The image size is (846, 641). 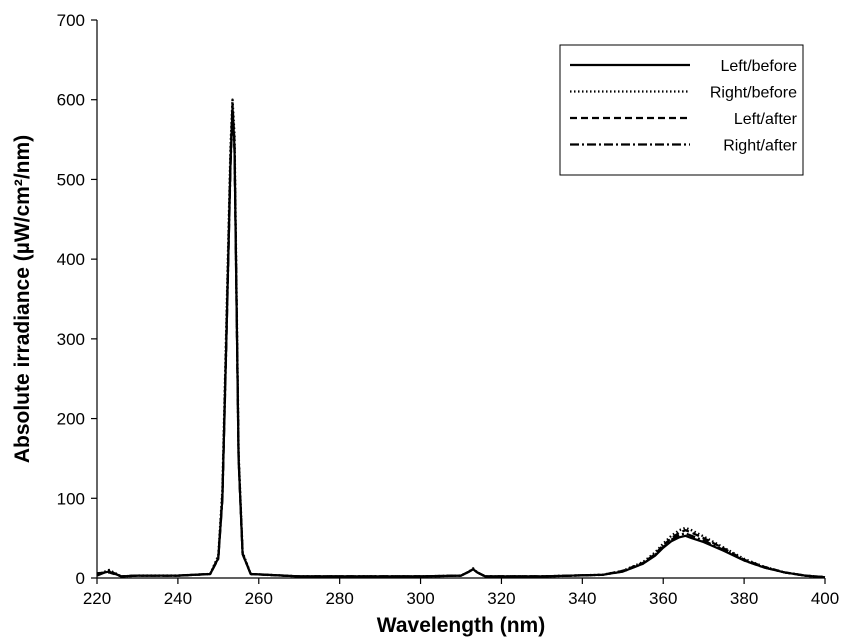 I want to click on y-tick-label: 100, so click(x=71, y=498).